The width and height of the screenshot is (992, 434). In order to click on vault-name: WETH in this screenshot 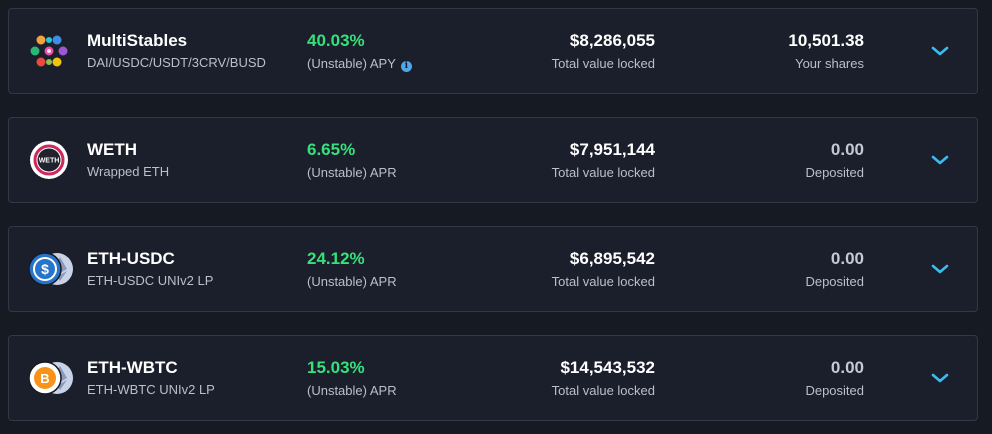, I will do `click(112, 149)`.